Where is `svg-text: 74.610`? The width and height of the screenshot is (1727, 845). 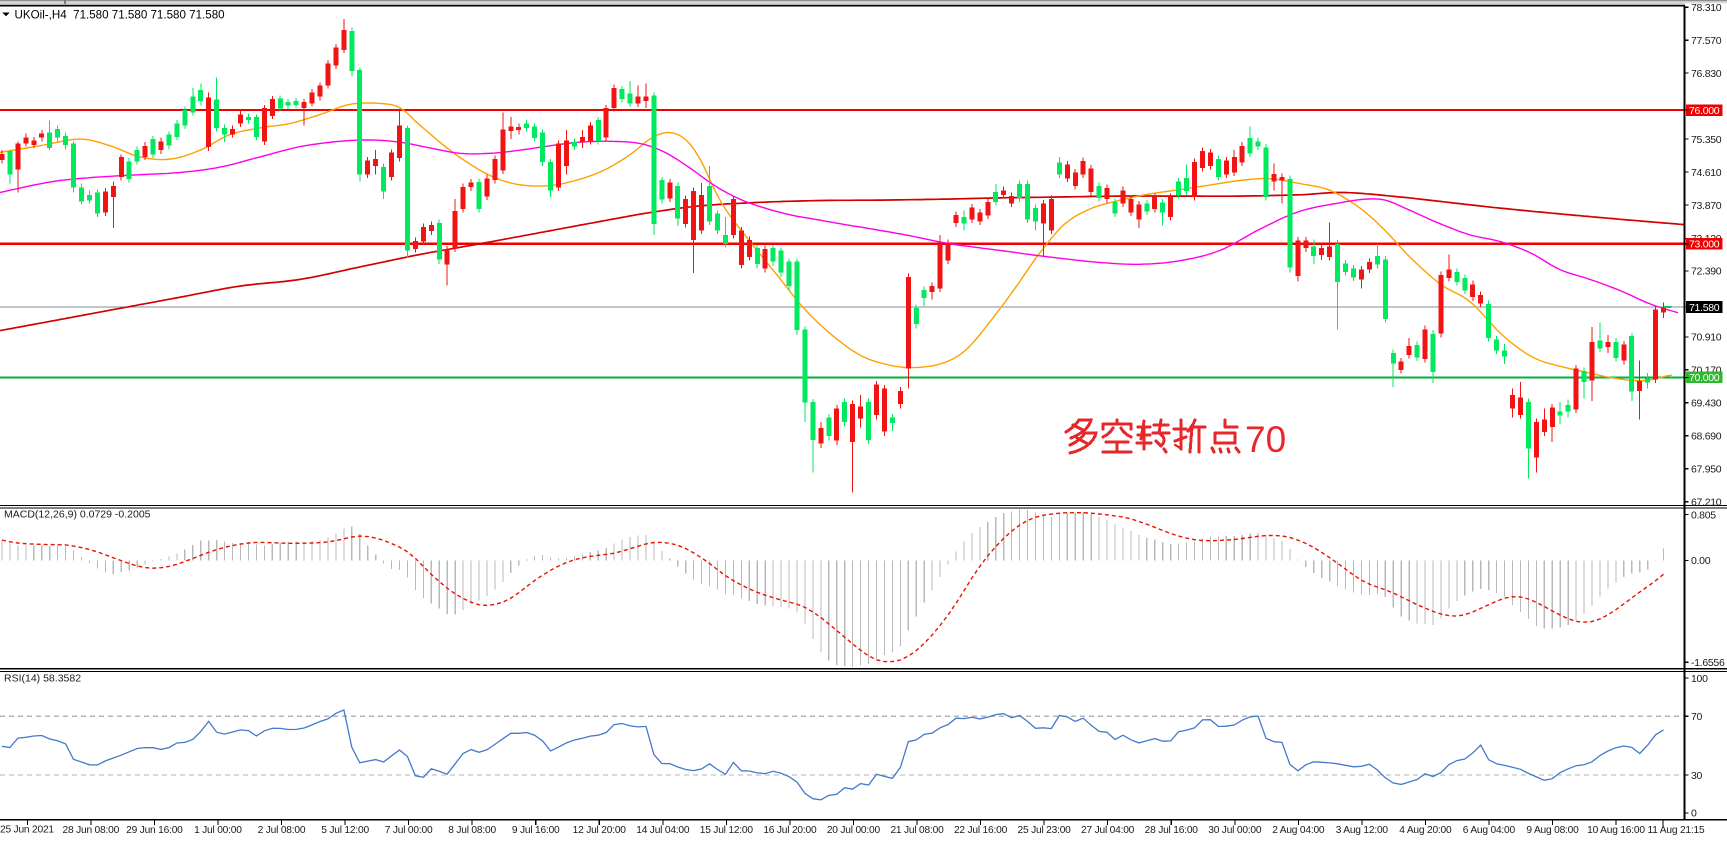
svg-text: 74.610 is located at coordinates (1706, 173).